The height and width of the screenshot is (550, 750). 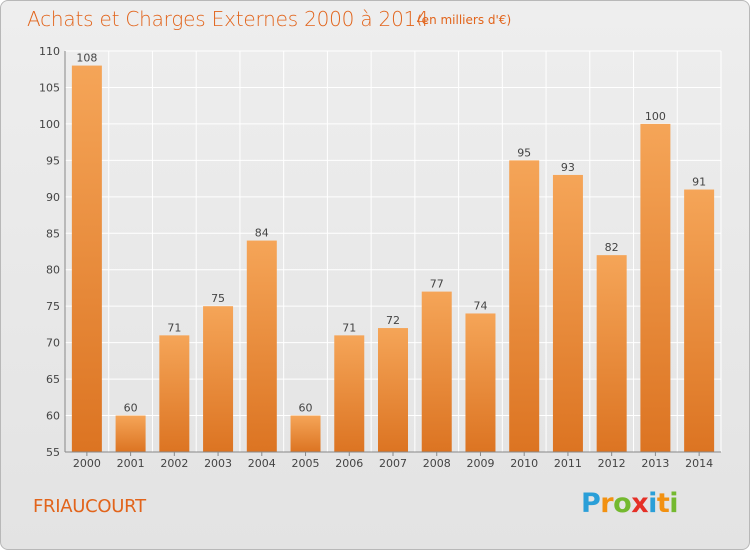 I want to click on x-tick-label: 2006, so click(x=349, y=463).